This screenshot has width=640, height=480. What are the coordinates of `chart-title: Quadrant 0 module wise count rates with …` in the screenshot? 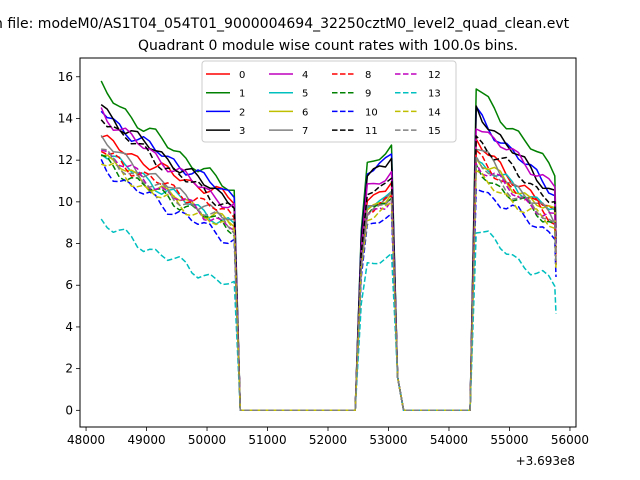 It's located at (328, 46).